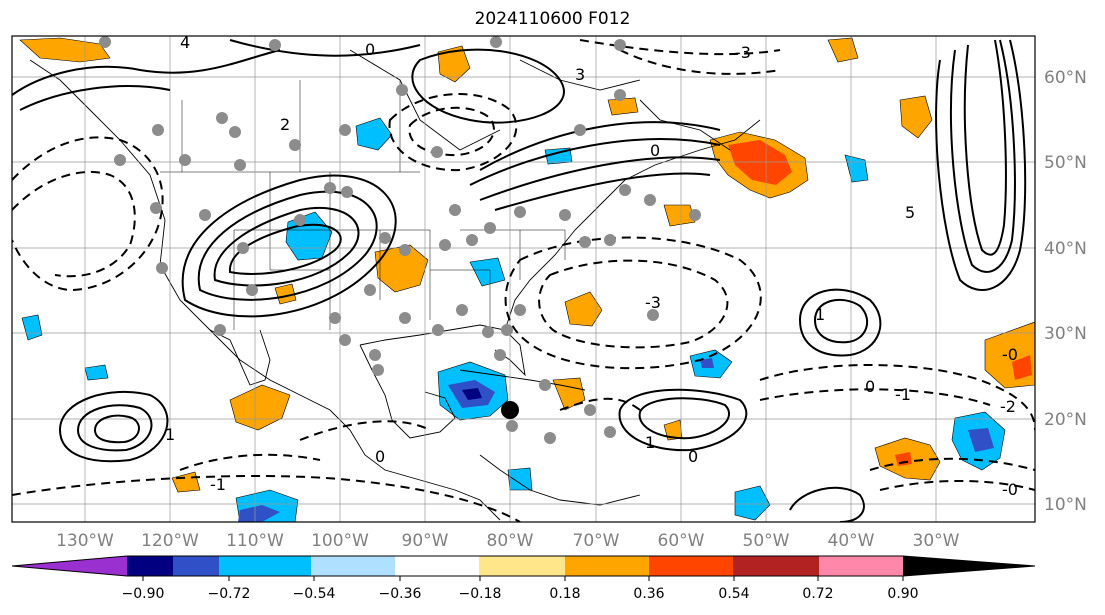  What do you see at coordinates (229, 594) in the screenshot?
I see `colorbar-tick-label: −0.72` at bounding box center [229, 594].